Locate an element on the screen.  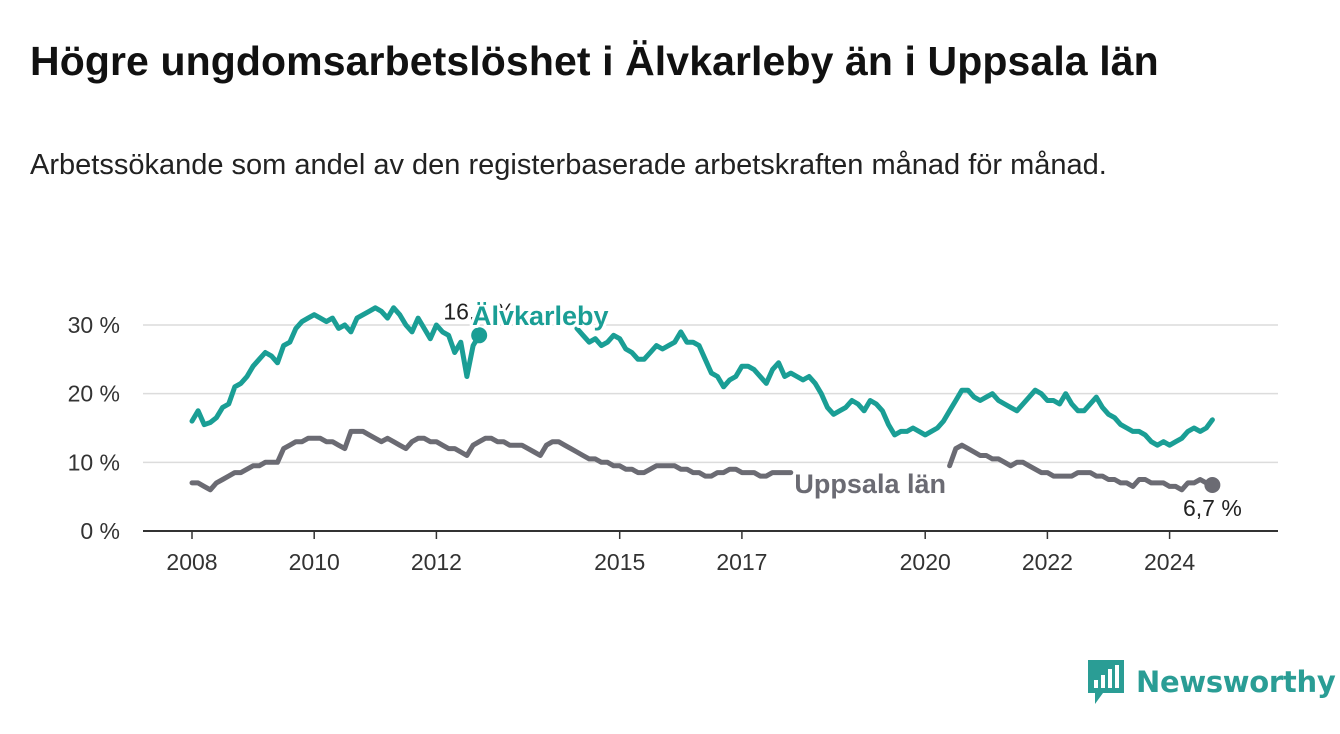
x-tick-label: 2017 is located at coordinates (741, 562).